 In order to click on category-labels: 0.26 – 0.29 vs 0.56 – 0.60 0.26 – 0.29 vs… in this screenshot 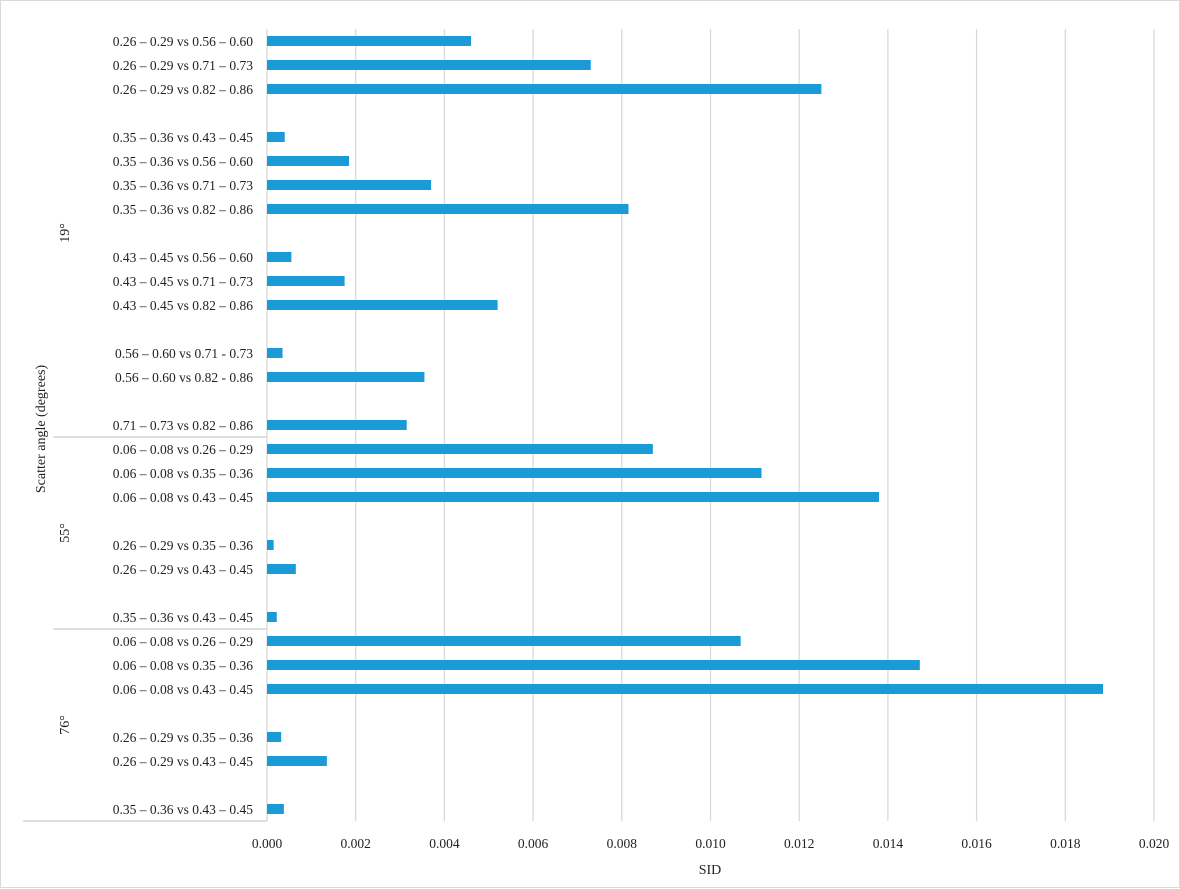, I will do `click(183, 425)`.